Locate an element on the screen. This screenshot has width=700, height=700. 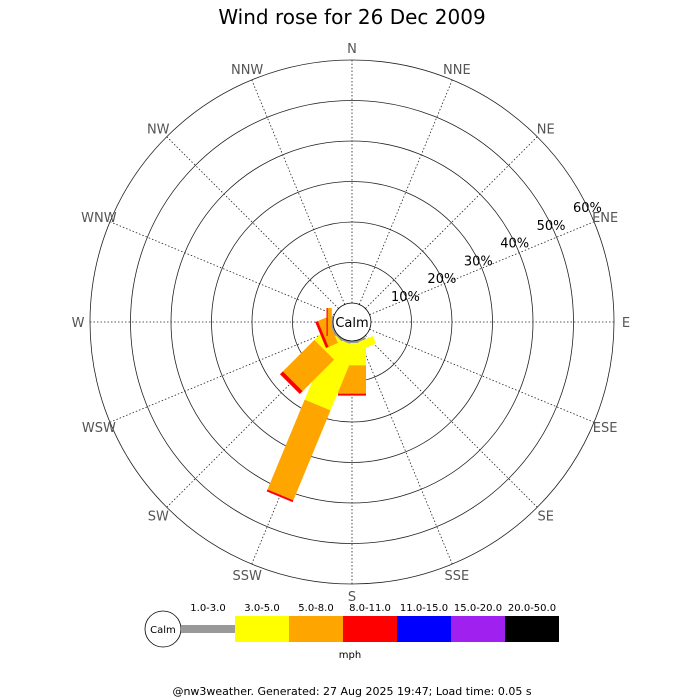
direction-label-se: SE is located at coordinates (546, 517).